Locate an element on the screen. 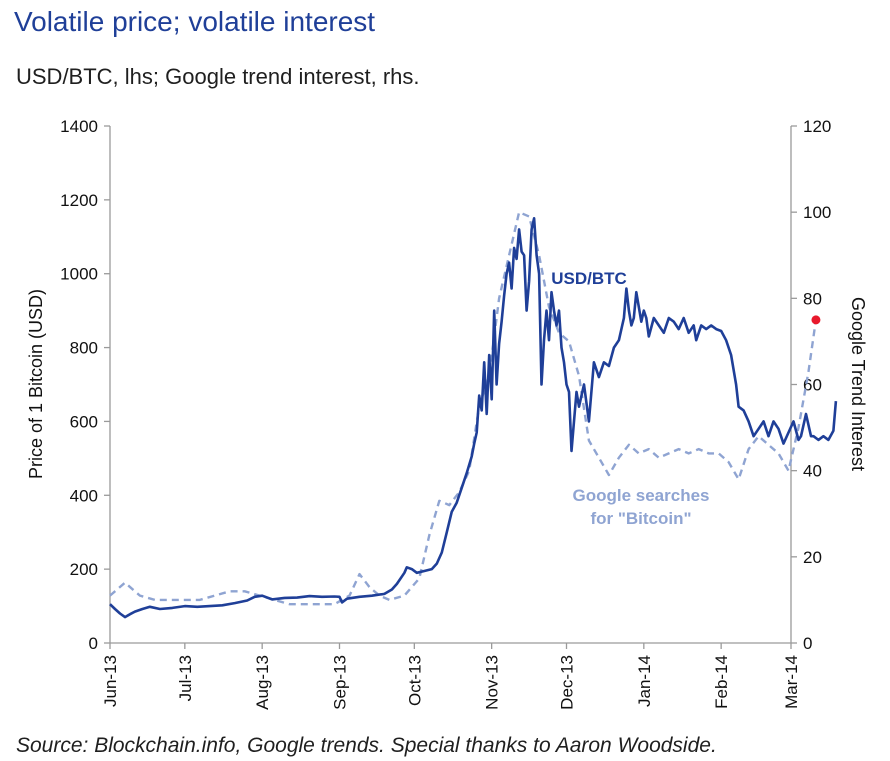 This screenshot has width=890, height=761. x-tick-label: Jul-13 is located at coordinates (185, 678).